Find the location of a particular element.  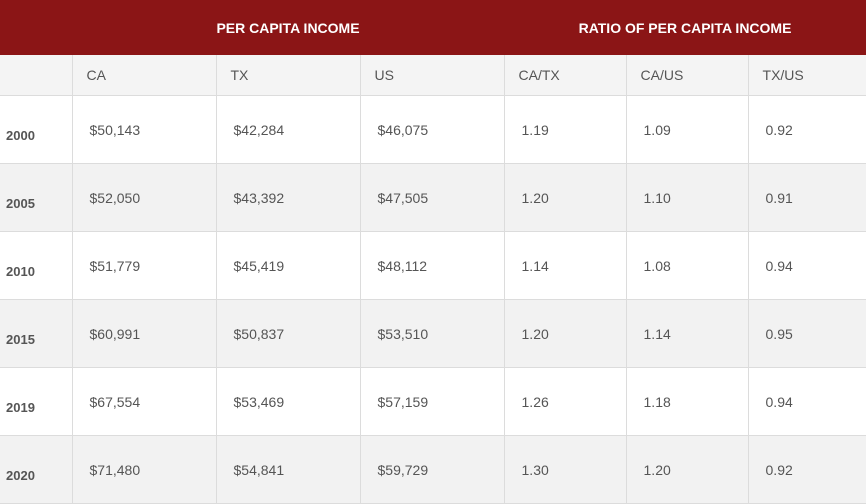

tx-income-cell: $42,284 is located at coordinates (288, 129).